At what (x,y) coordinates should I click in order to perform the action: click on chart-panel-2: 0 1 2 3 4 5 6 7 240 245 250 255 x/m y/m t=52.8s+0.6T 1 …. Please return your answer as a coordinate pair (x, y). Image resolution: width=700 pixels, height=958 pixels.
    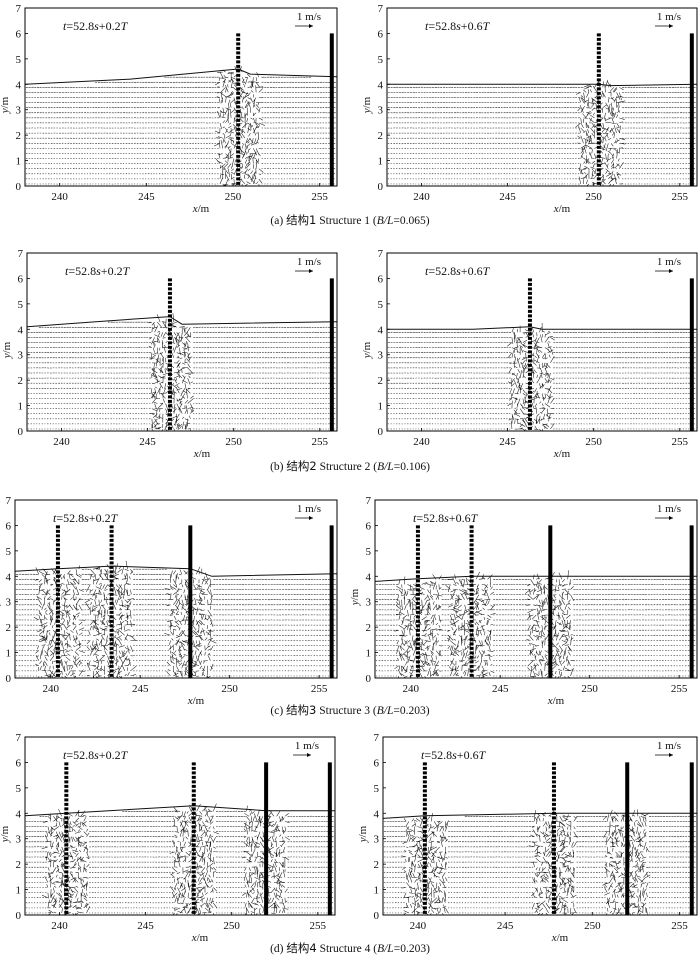
    Looking at the image, I should click on (529, 109).